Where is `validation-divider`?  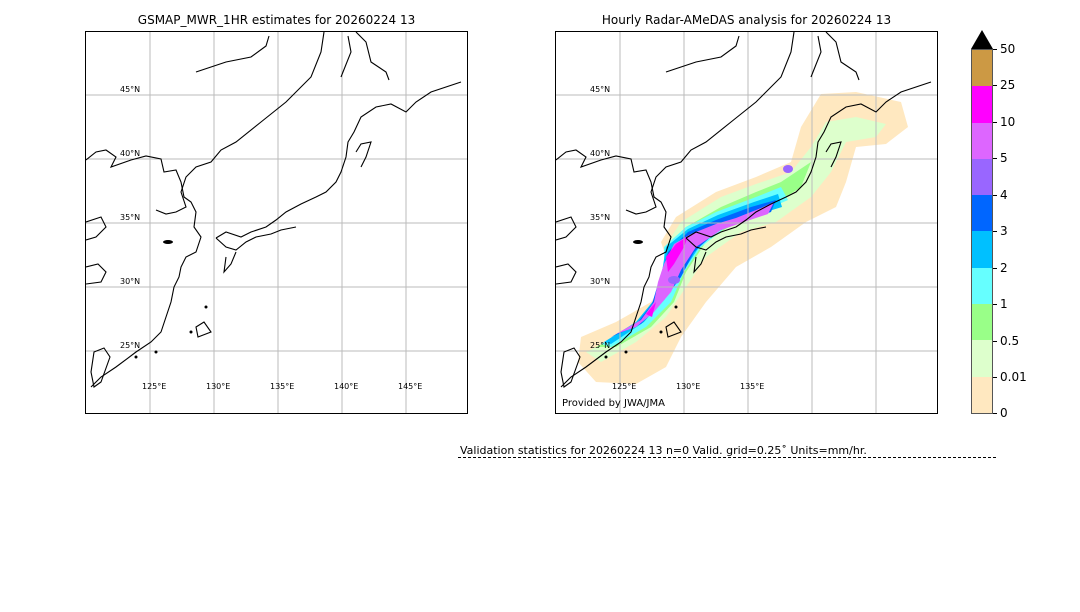
validation-divider is located at coordinates (727, 457).